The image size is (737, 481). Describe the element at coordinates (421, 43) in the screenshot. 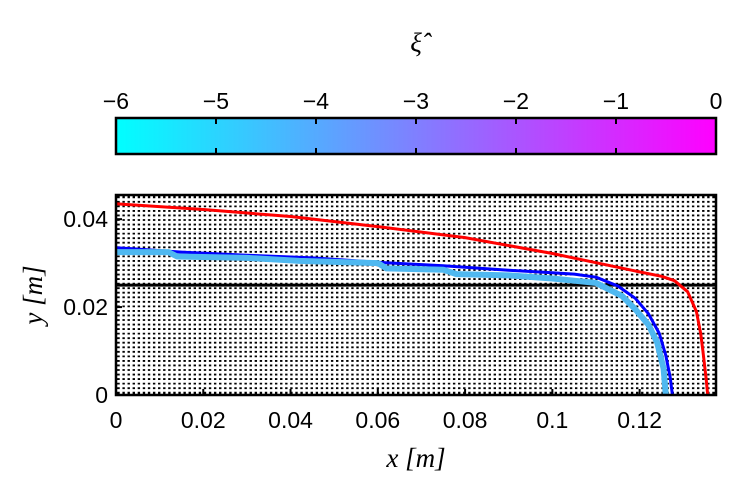

I see `colorbar-label: ξ̂` at that location.